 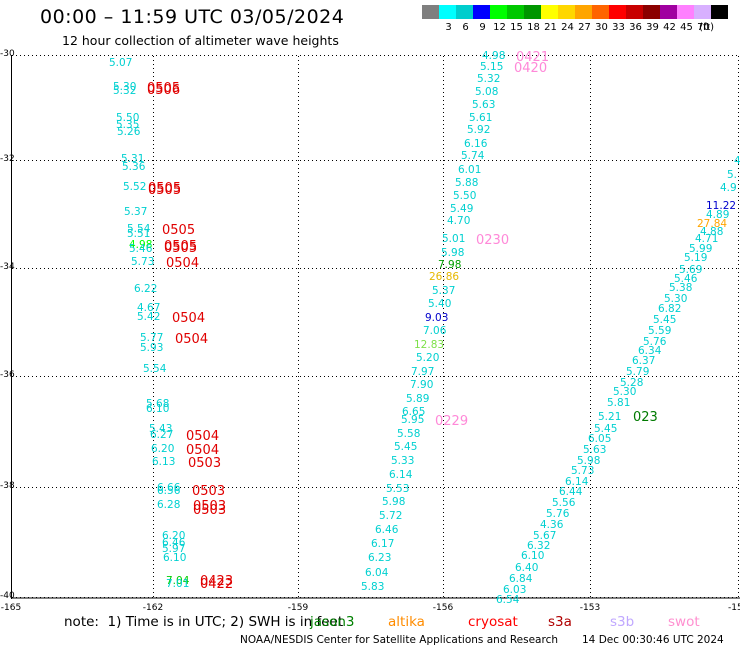 I want to click on lat-tick-label: -34, so click(x=7, y=267).